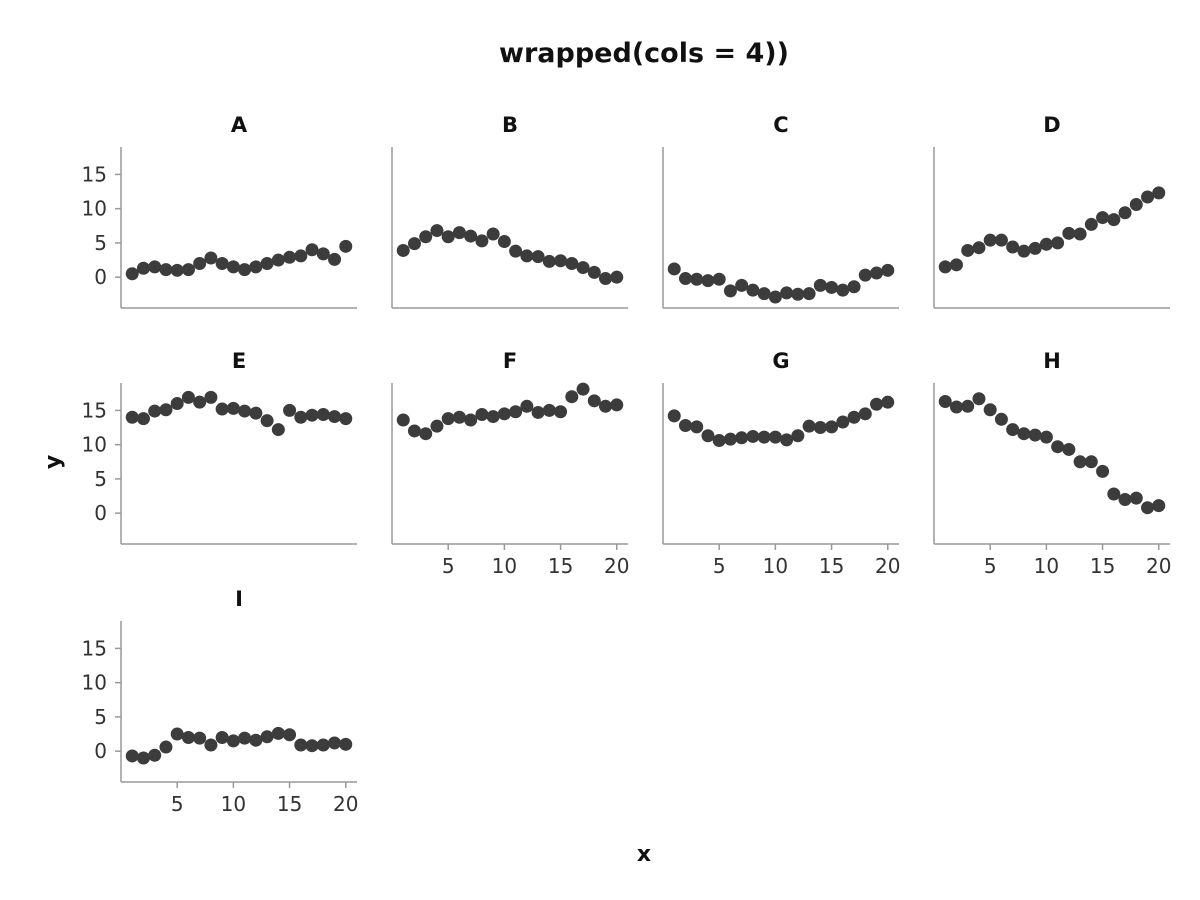  Describe the element at coordinates (510, 125) in the screenshot. I see `facet-title-b: B` at that location.